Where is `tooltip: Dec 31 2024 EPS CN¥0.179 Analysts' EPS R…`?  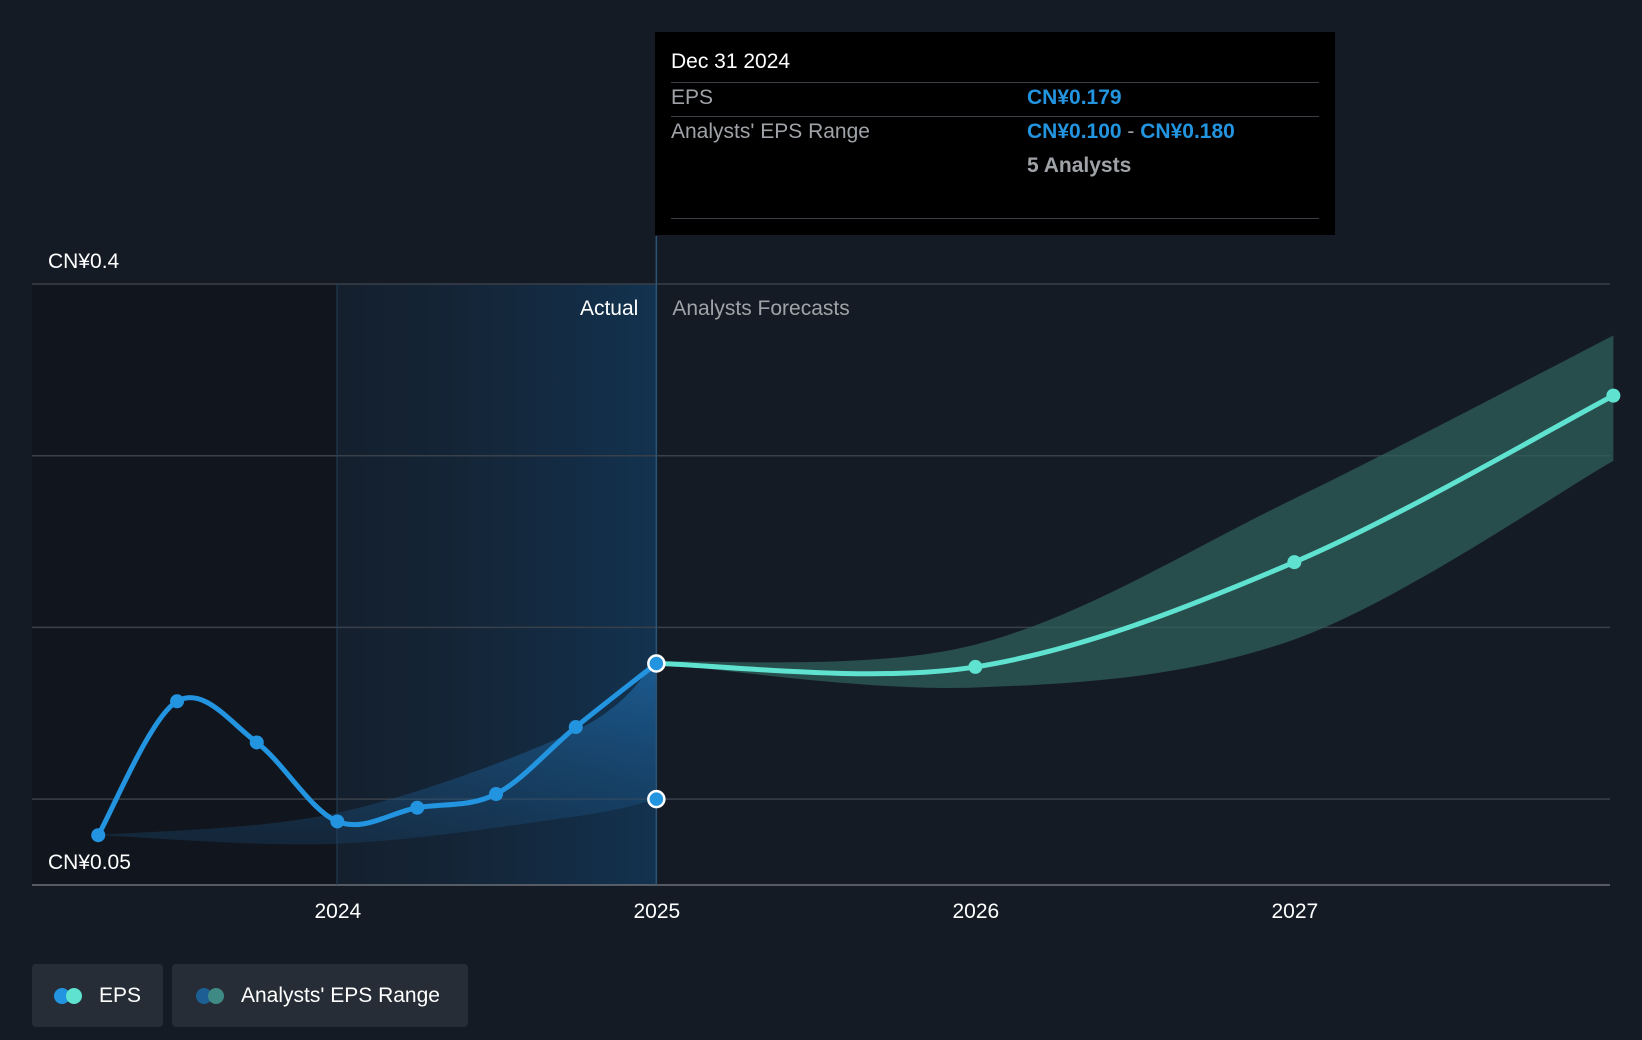
tooltip: Dec 31 2024 EPS CN¥0.179 Analysts' EPS R… is located at coordinates (995, 133).